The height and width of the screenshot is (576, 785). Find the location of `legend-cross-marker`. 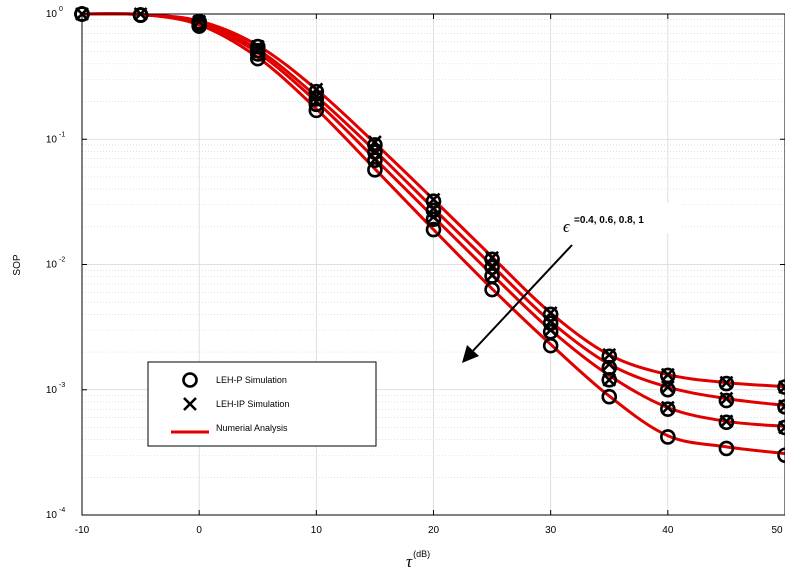

legend-cross-marker is located at coordinates (190, 404).